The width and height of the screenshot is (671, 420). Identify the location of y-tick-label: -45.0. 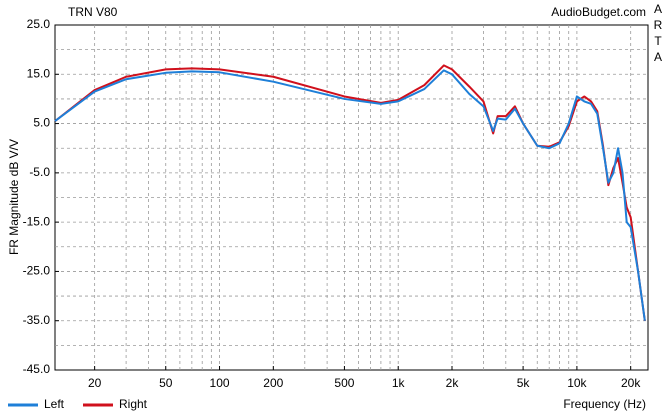
(37, 369).